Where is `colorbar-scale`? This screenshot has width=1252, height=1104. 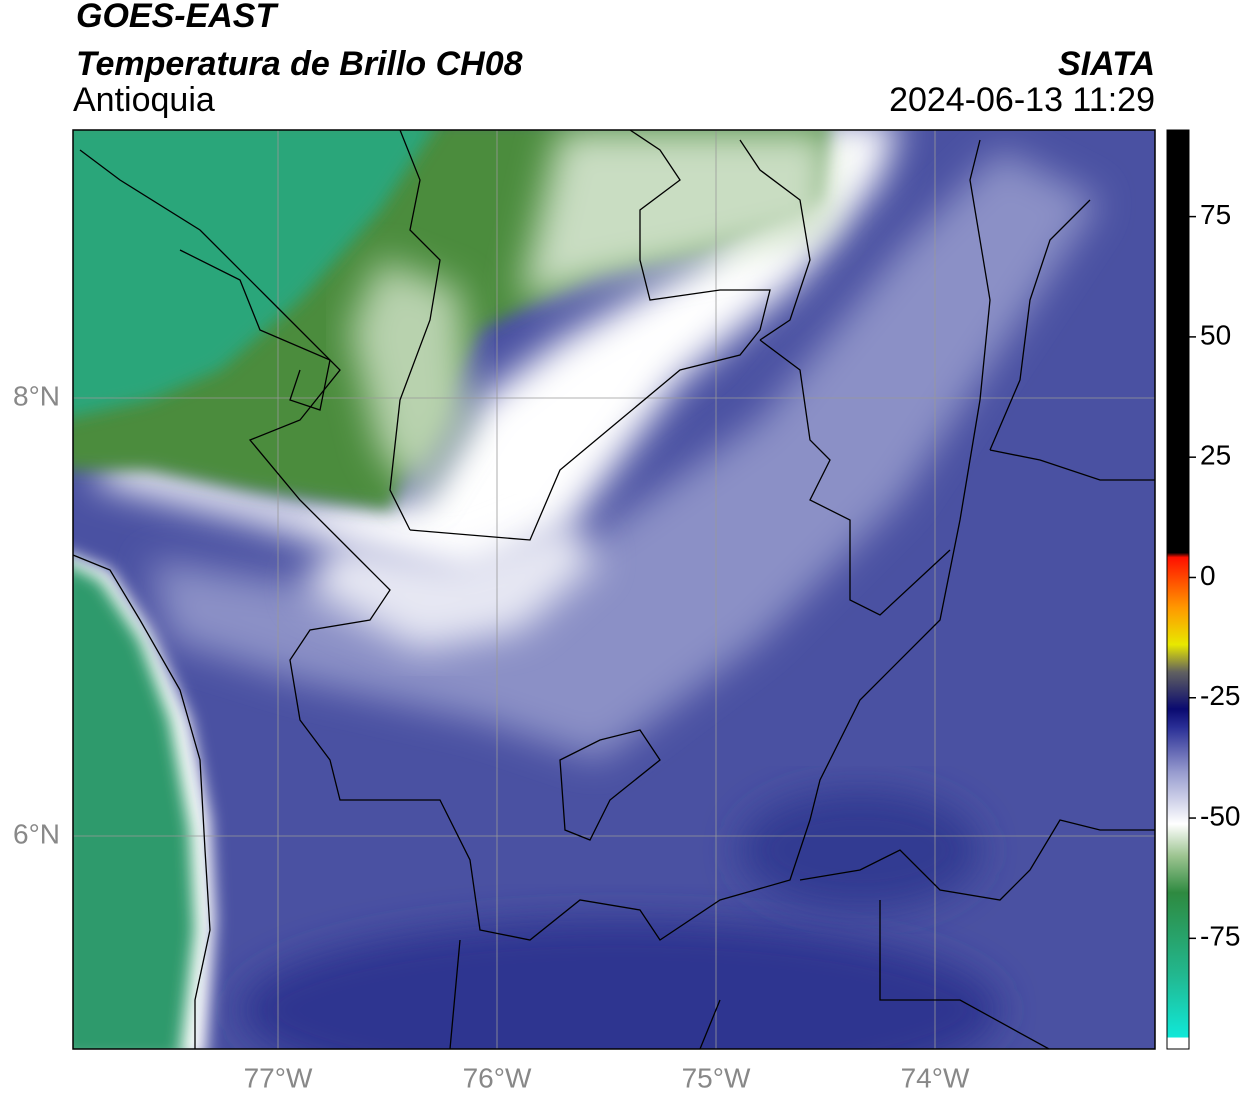
colorbar-scale is located at coordinates (1178, 589).